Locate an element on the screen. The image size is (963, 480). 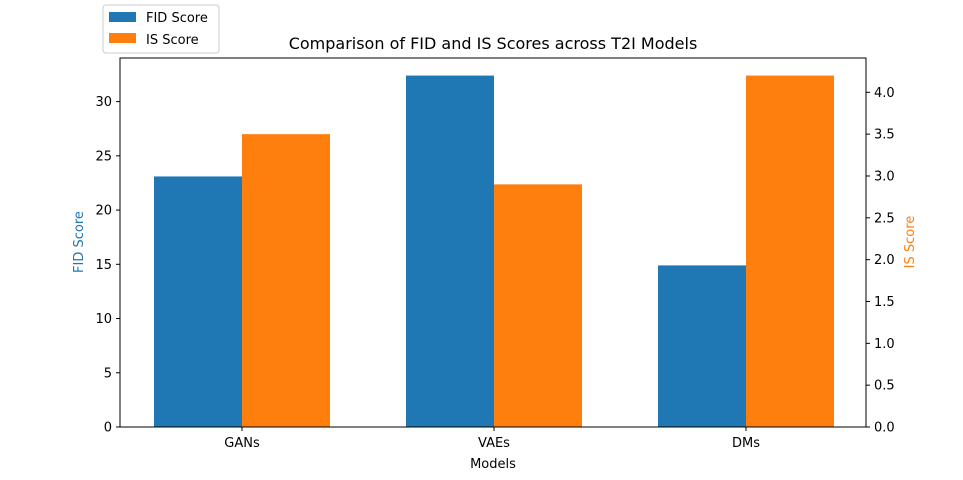
right-y-tick-label: 0.5 is located at coordinates (884, 386).